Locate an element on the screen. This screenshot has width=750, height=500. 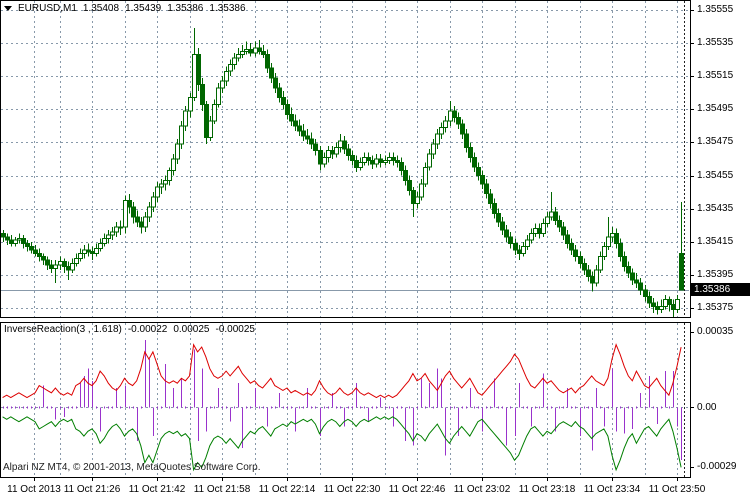
time-axis-label: 11 Oct 22:14 is located at coordinates (287, 489).